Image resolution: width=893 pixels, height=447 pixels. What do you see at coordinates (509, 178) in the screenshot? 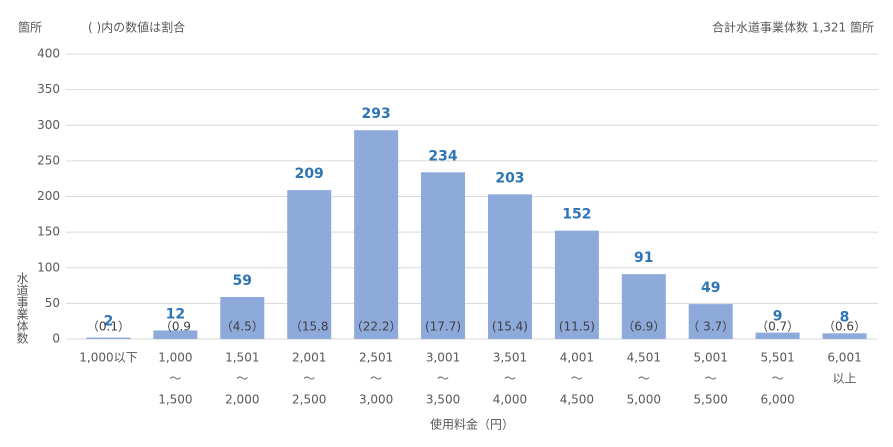
I see `value-label: 203` at bounding box center [509, 178].